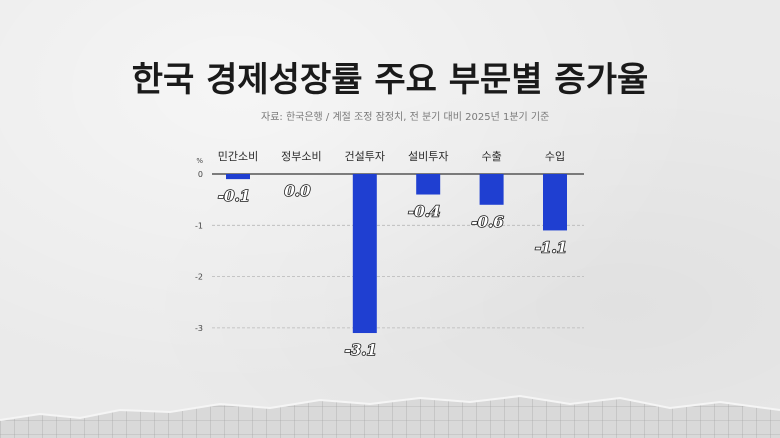  Describe the element at coordinates (301, 156) in the screenshot. I see `category-label: 정부소비` at that location.